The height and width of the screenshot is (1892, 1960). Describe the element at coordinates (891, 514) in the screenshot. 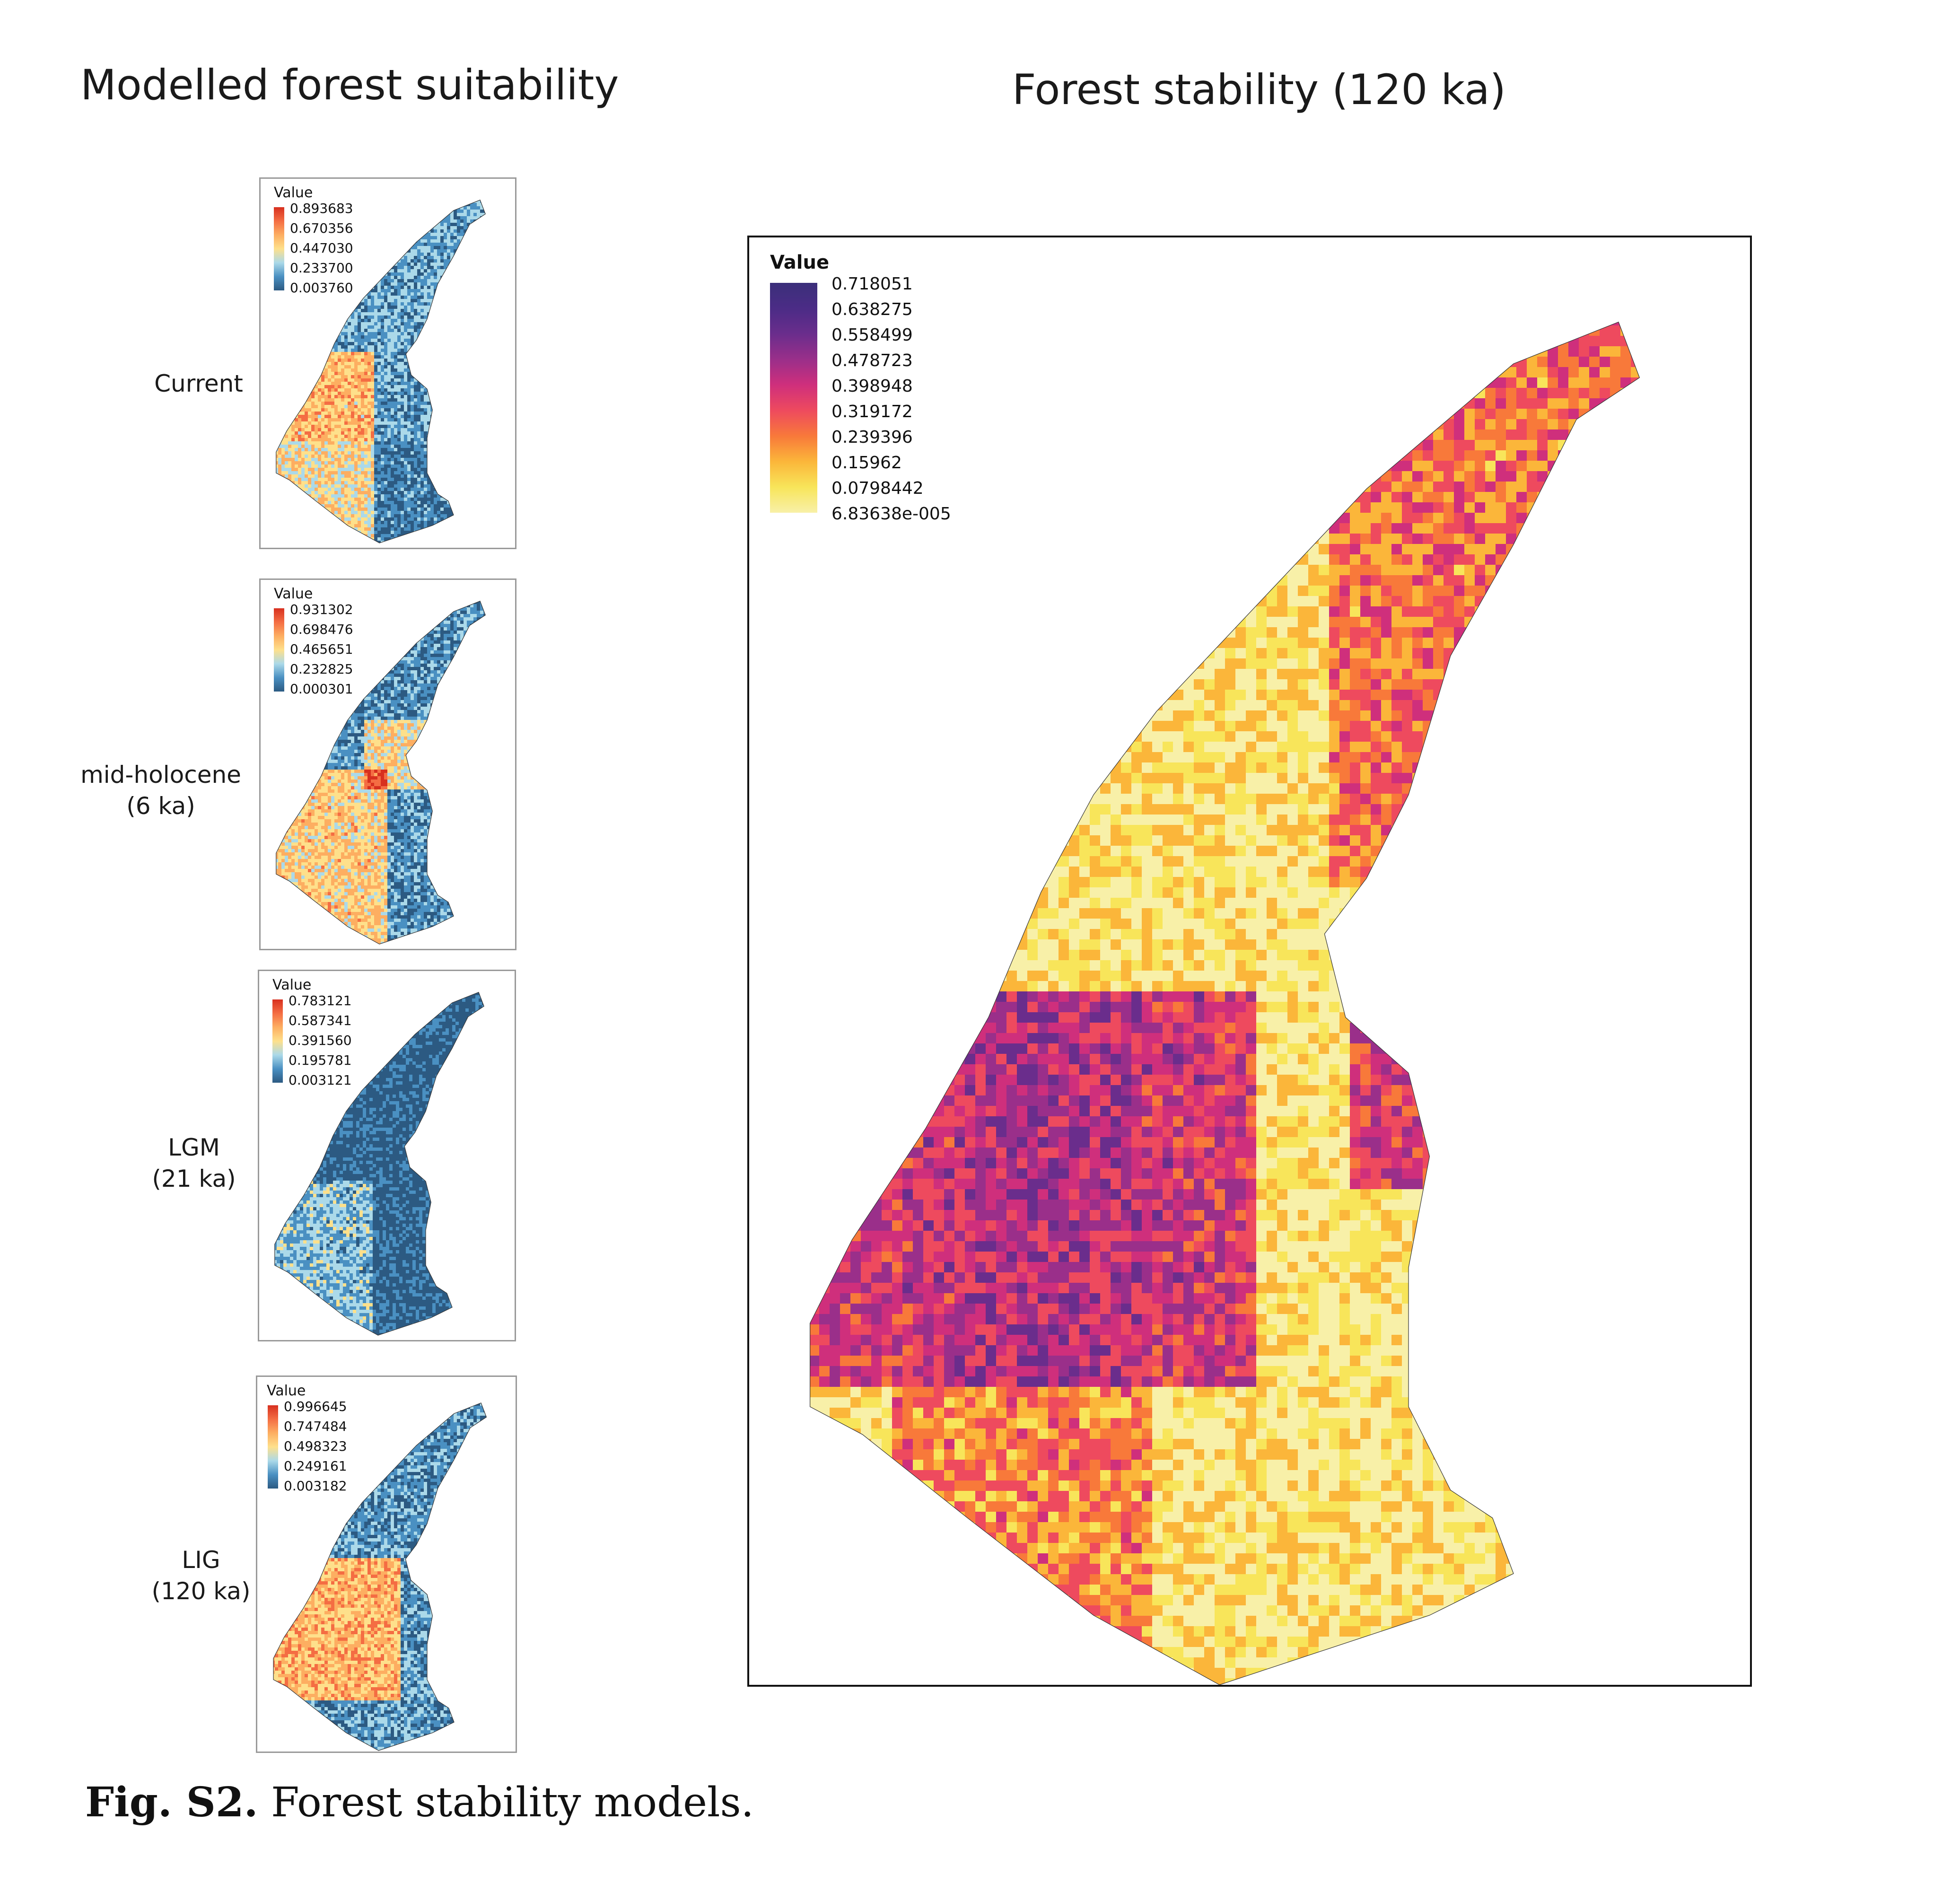

I see `legend-tick: 6.83638e-005` at that location.